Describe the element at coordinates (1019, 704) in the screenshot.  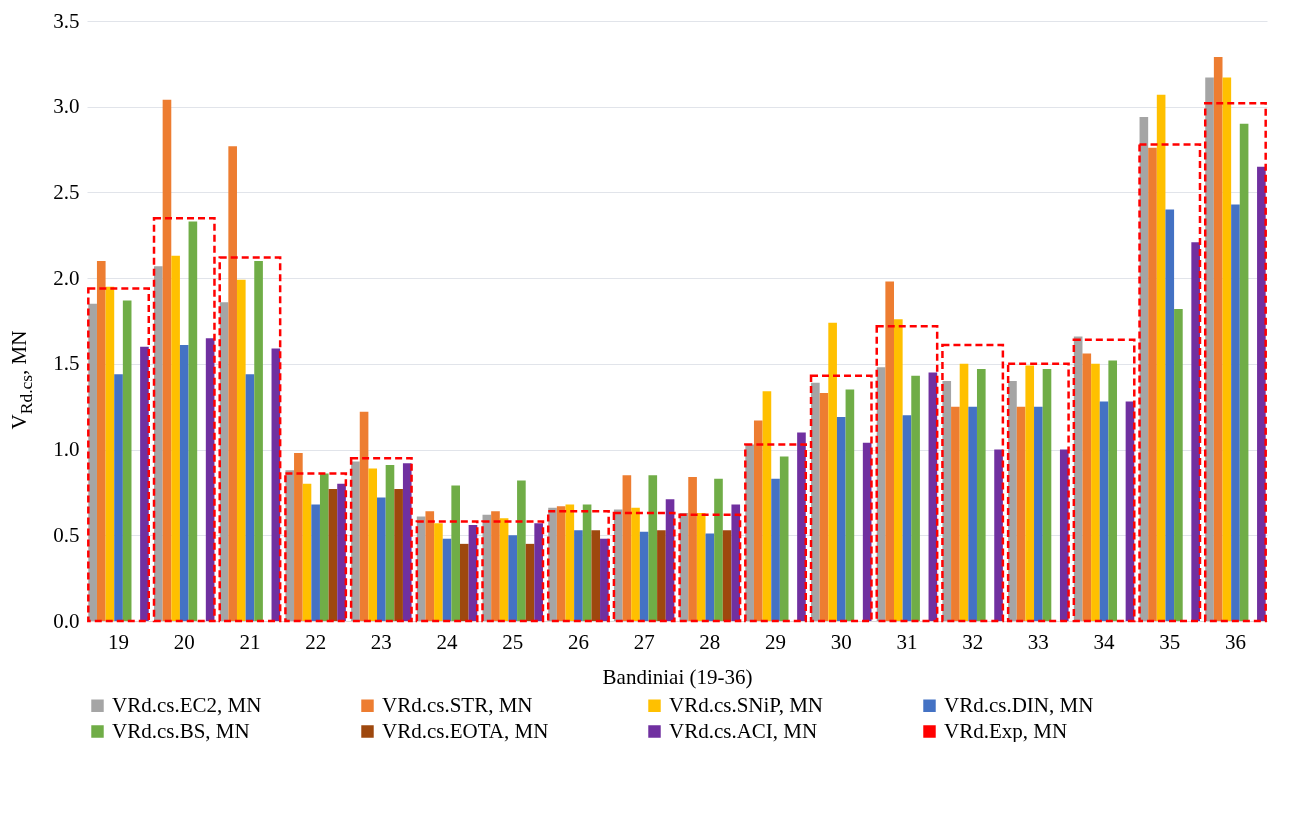
I see `legend-label: VRd.cs.DIN, MN` at that location.